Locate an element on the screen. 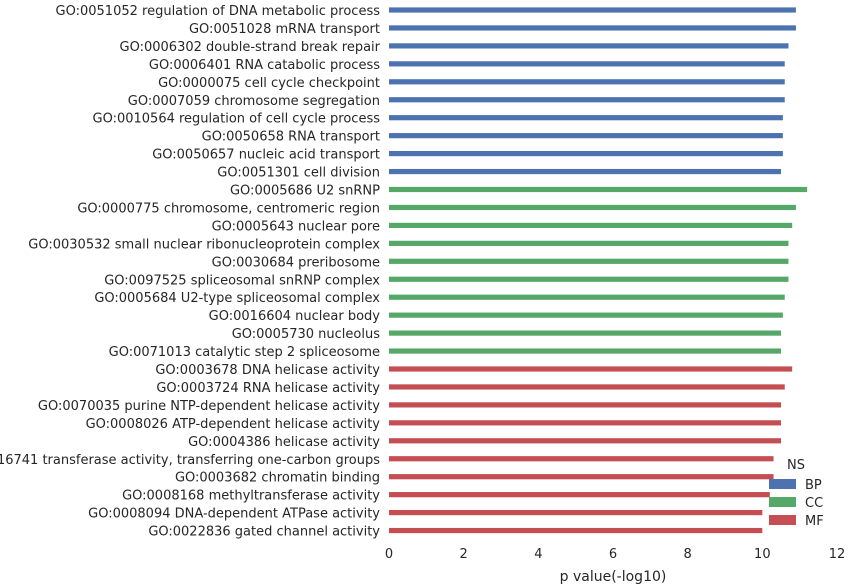 This screenshot has height=587, width=850. x-tick-label: 2 is located at coordinates (464, 554).